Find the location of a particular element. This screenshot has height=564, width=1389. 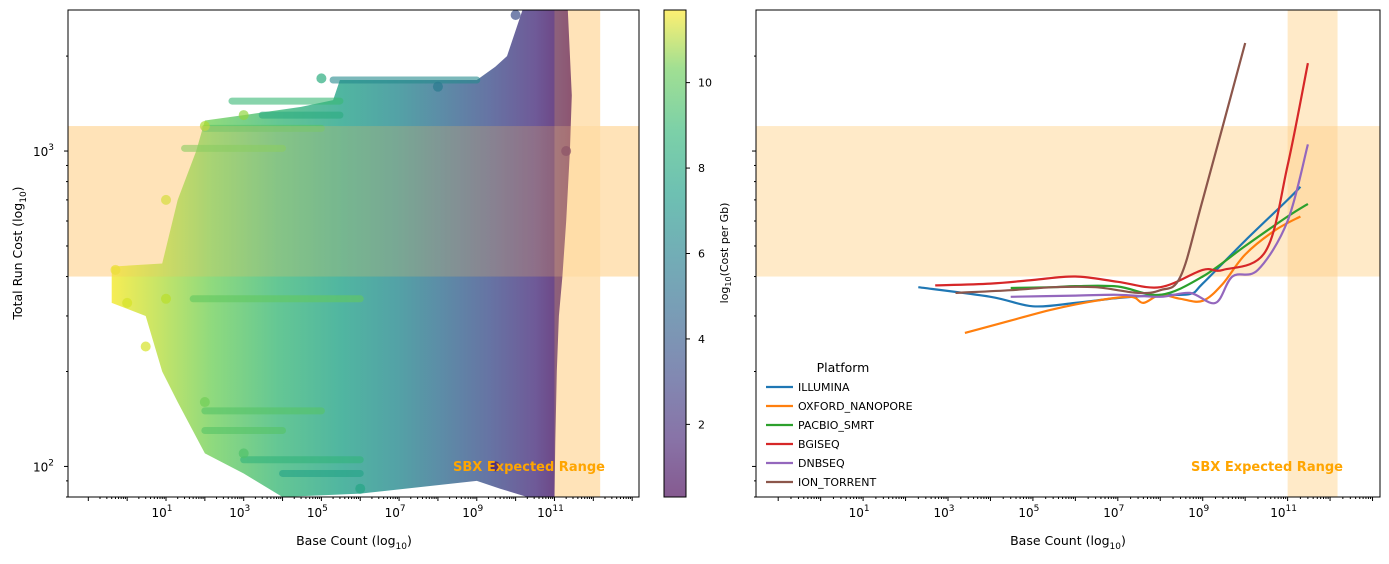

colorbar-tick-label: 2 is located at coordinates (701, 424).